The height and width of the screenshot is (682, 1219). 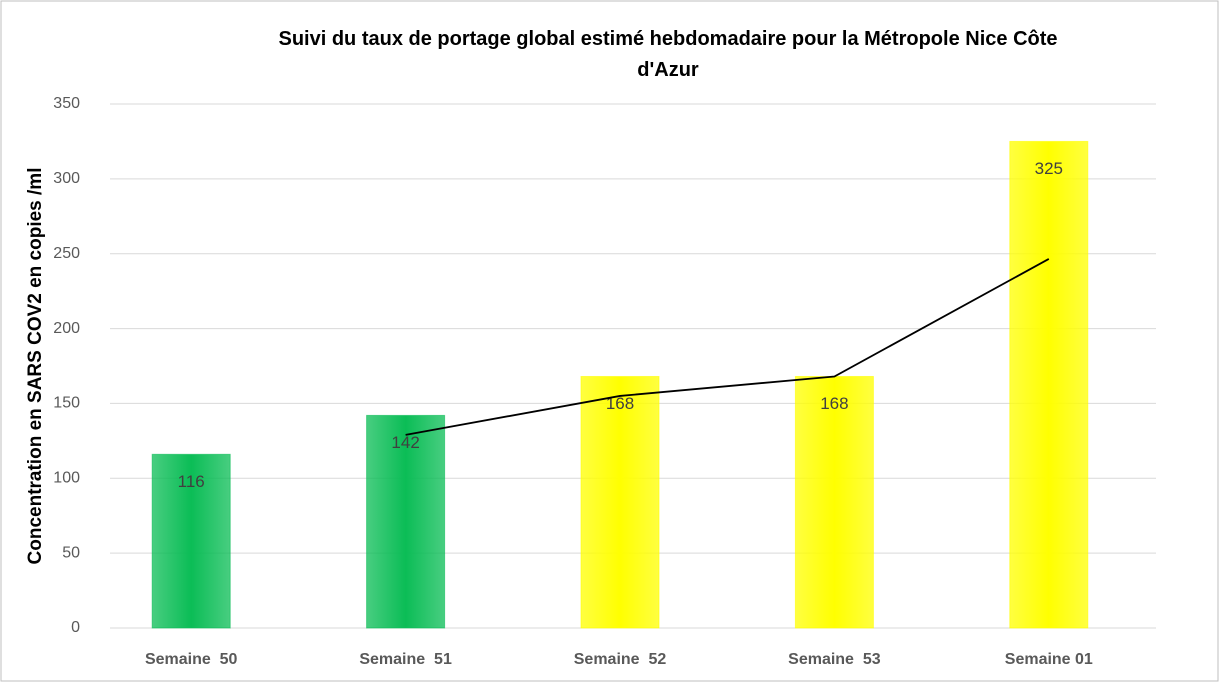 What do you see at coordinates (1049, 659) in the screenshot?
I see `x-tick-label: Semaine 01` at bounding box center [1049, 659].